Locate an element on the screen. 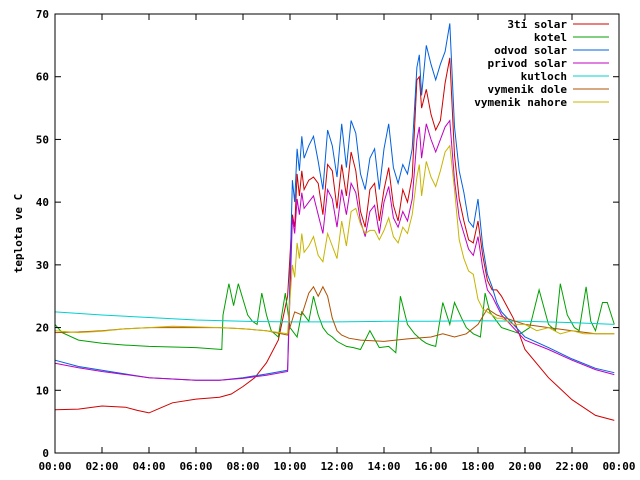 This screenshot has height=480, width=640. series-line-vymenik-dole is located at coordinates (334, 313).